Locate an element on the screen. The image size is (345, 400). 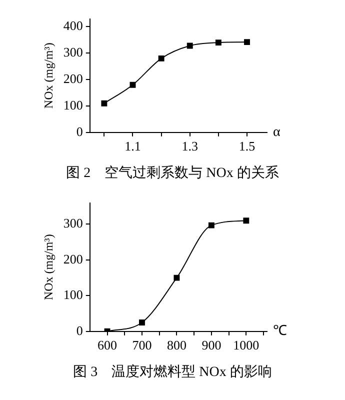
x-tick-label: 1.3 is located at coordinates (190, 146).